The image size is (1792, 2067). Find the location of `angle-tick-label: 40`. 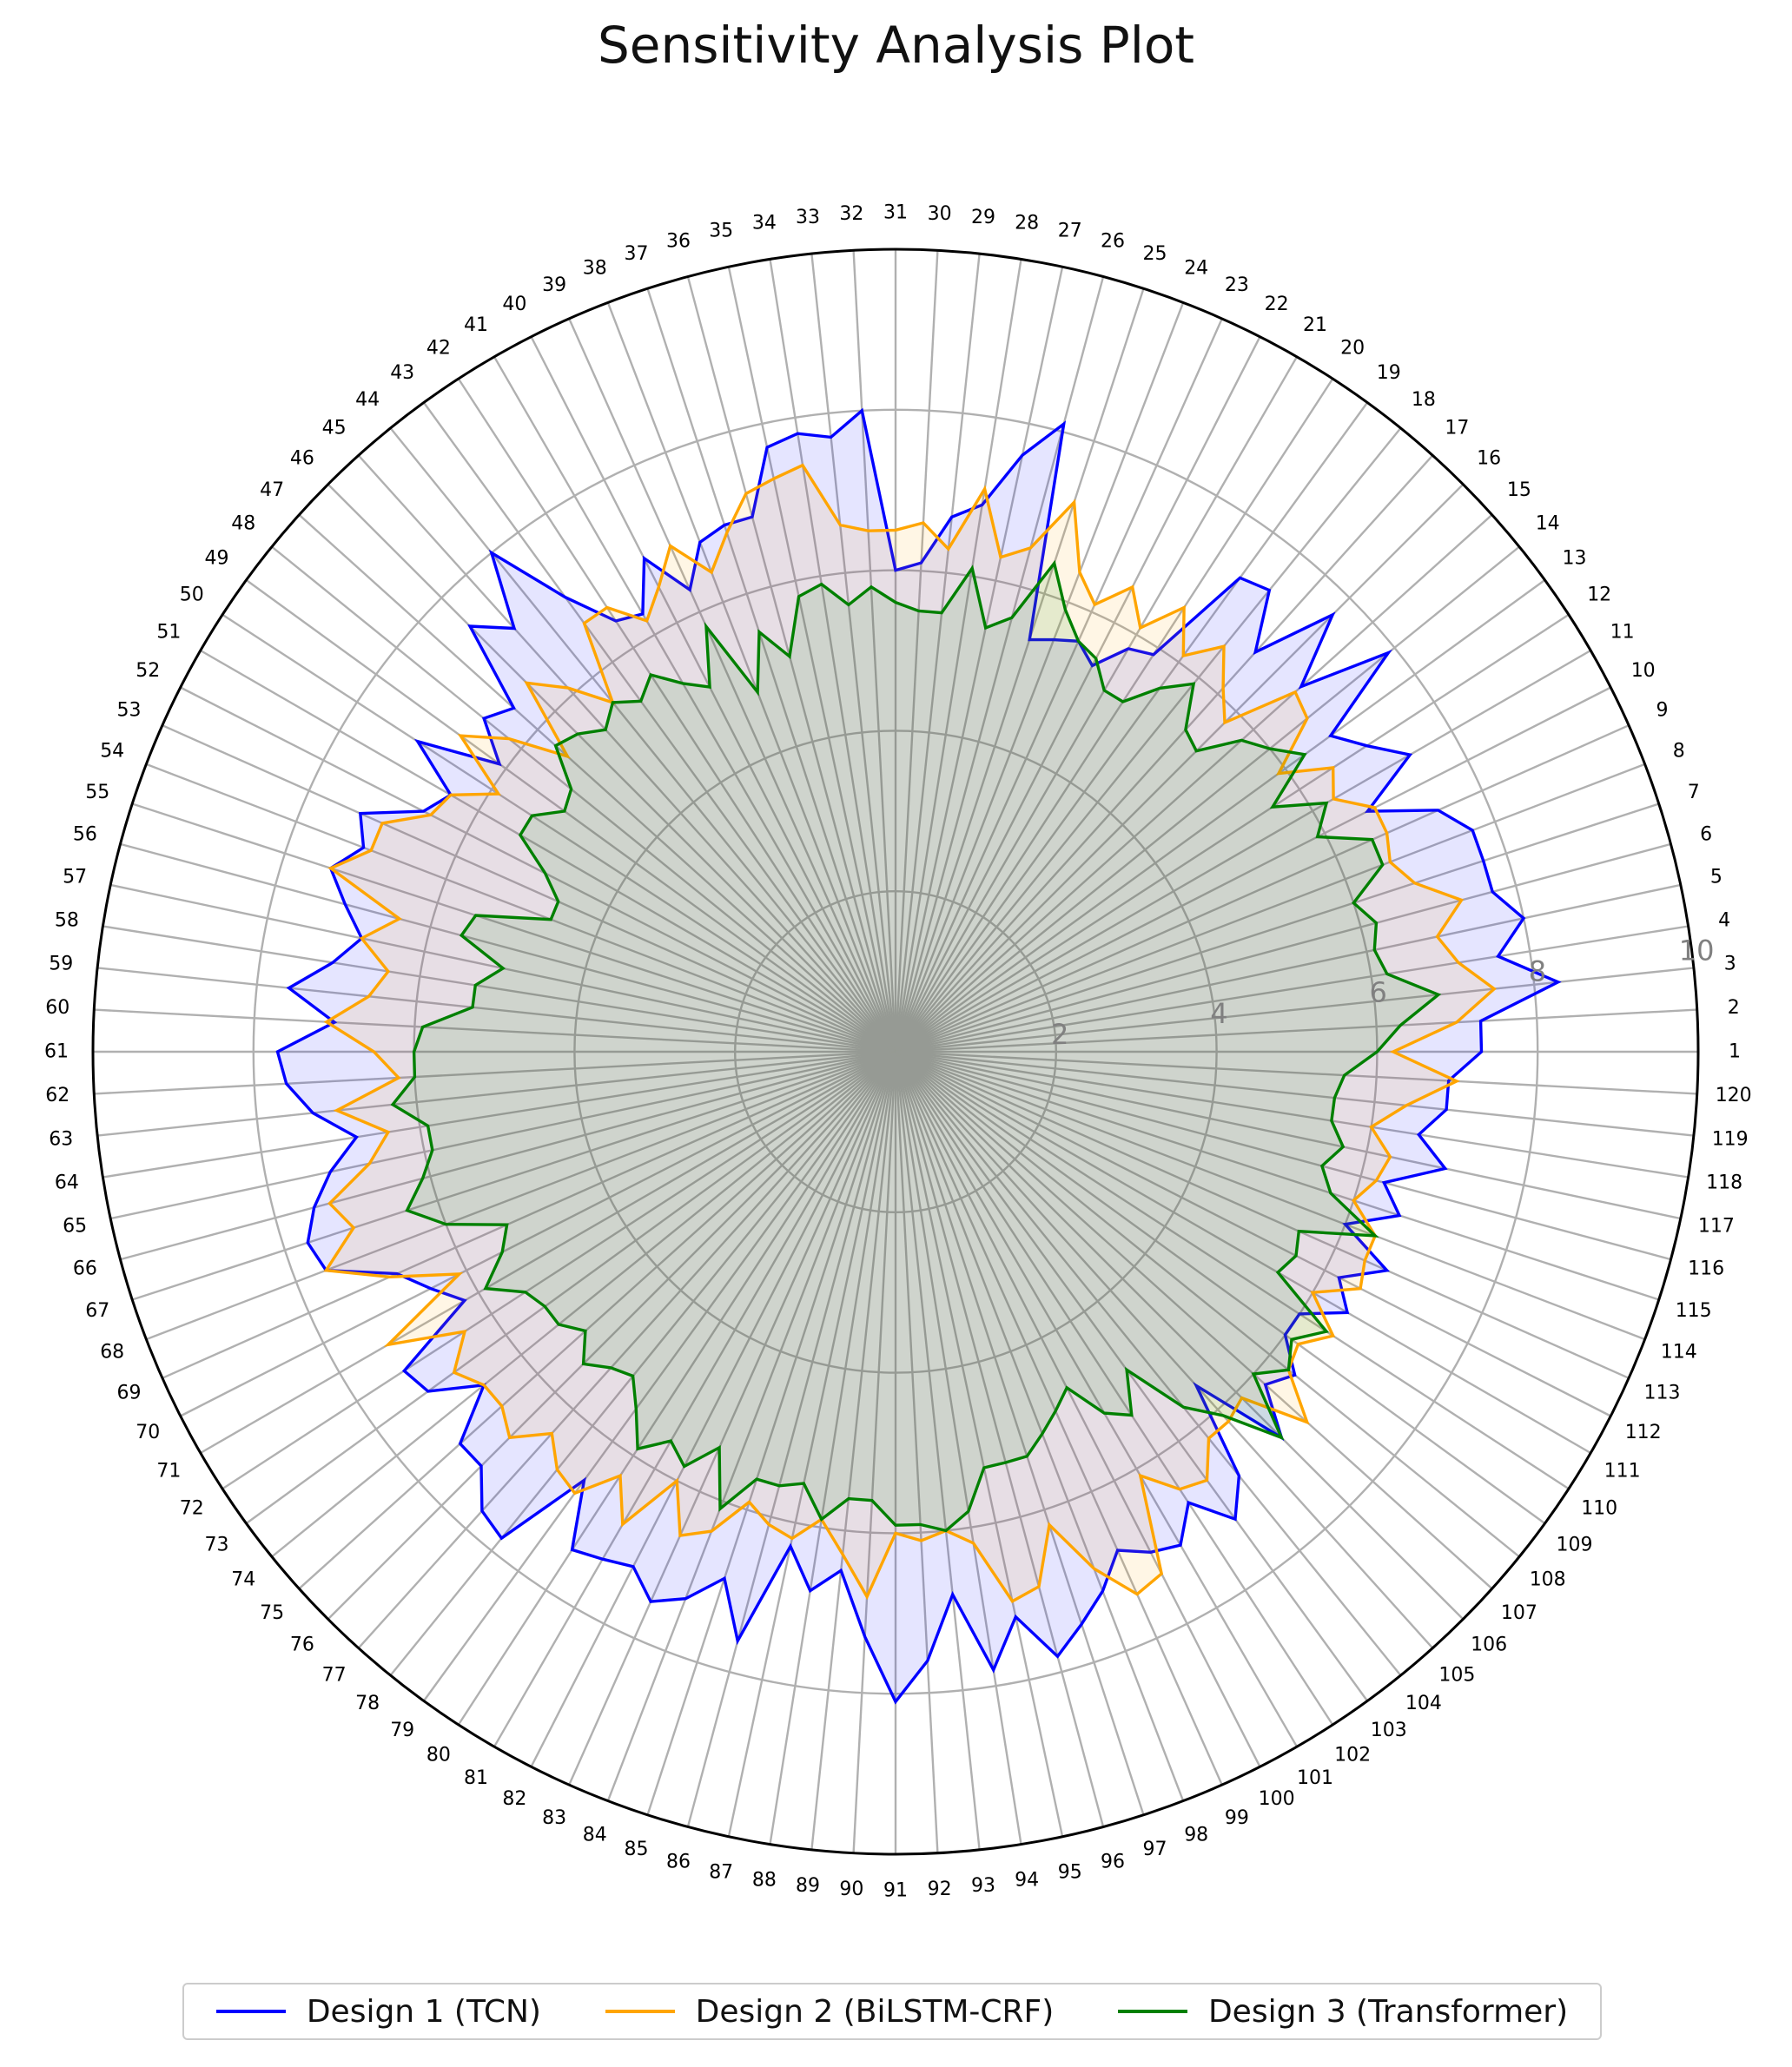

angle-tick-label: 40 is located at coordinates (514, 305).